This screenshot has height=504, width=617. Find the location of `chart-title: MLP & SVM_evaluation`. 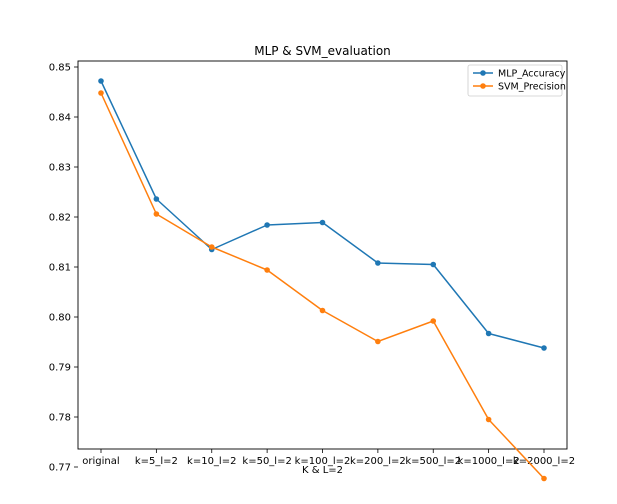

chart-title: MLP & SVM_evaluation is located at coordinates (322, 51).